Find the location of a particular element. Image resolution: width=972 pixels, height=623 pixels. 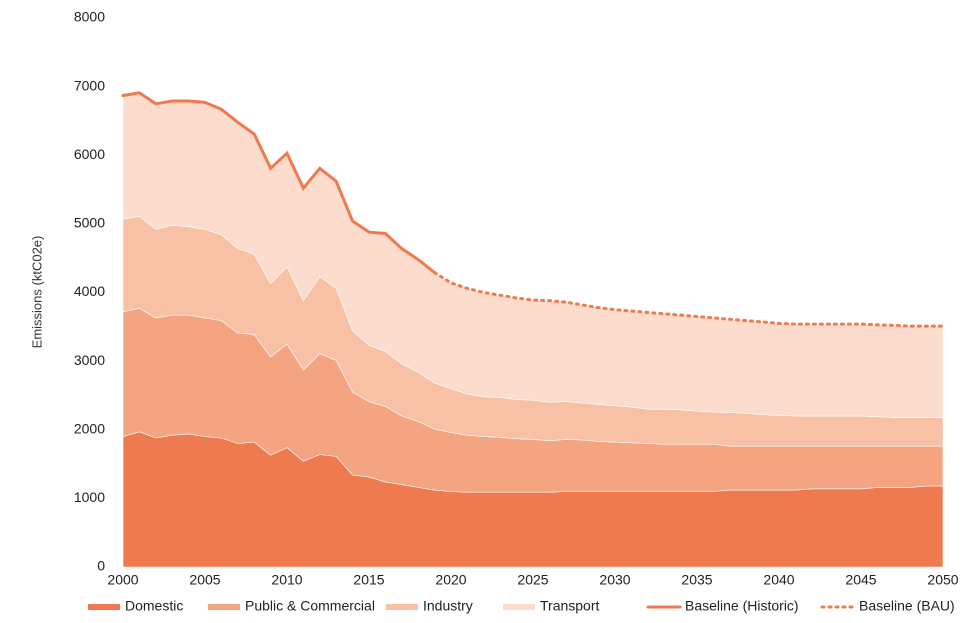

y-tick-label: 4000 is located at coordinates (89, 291).